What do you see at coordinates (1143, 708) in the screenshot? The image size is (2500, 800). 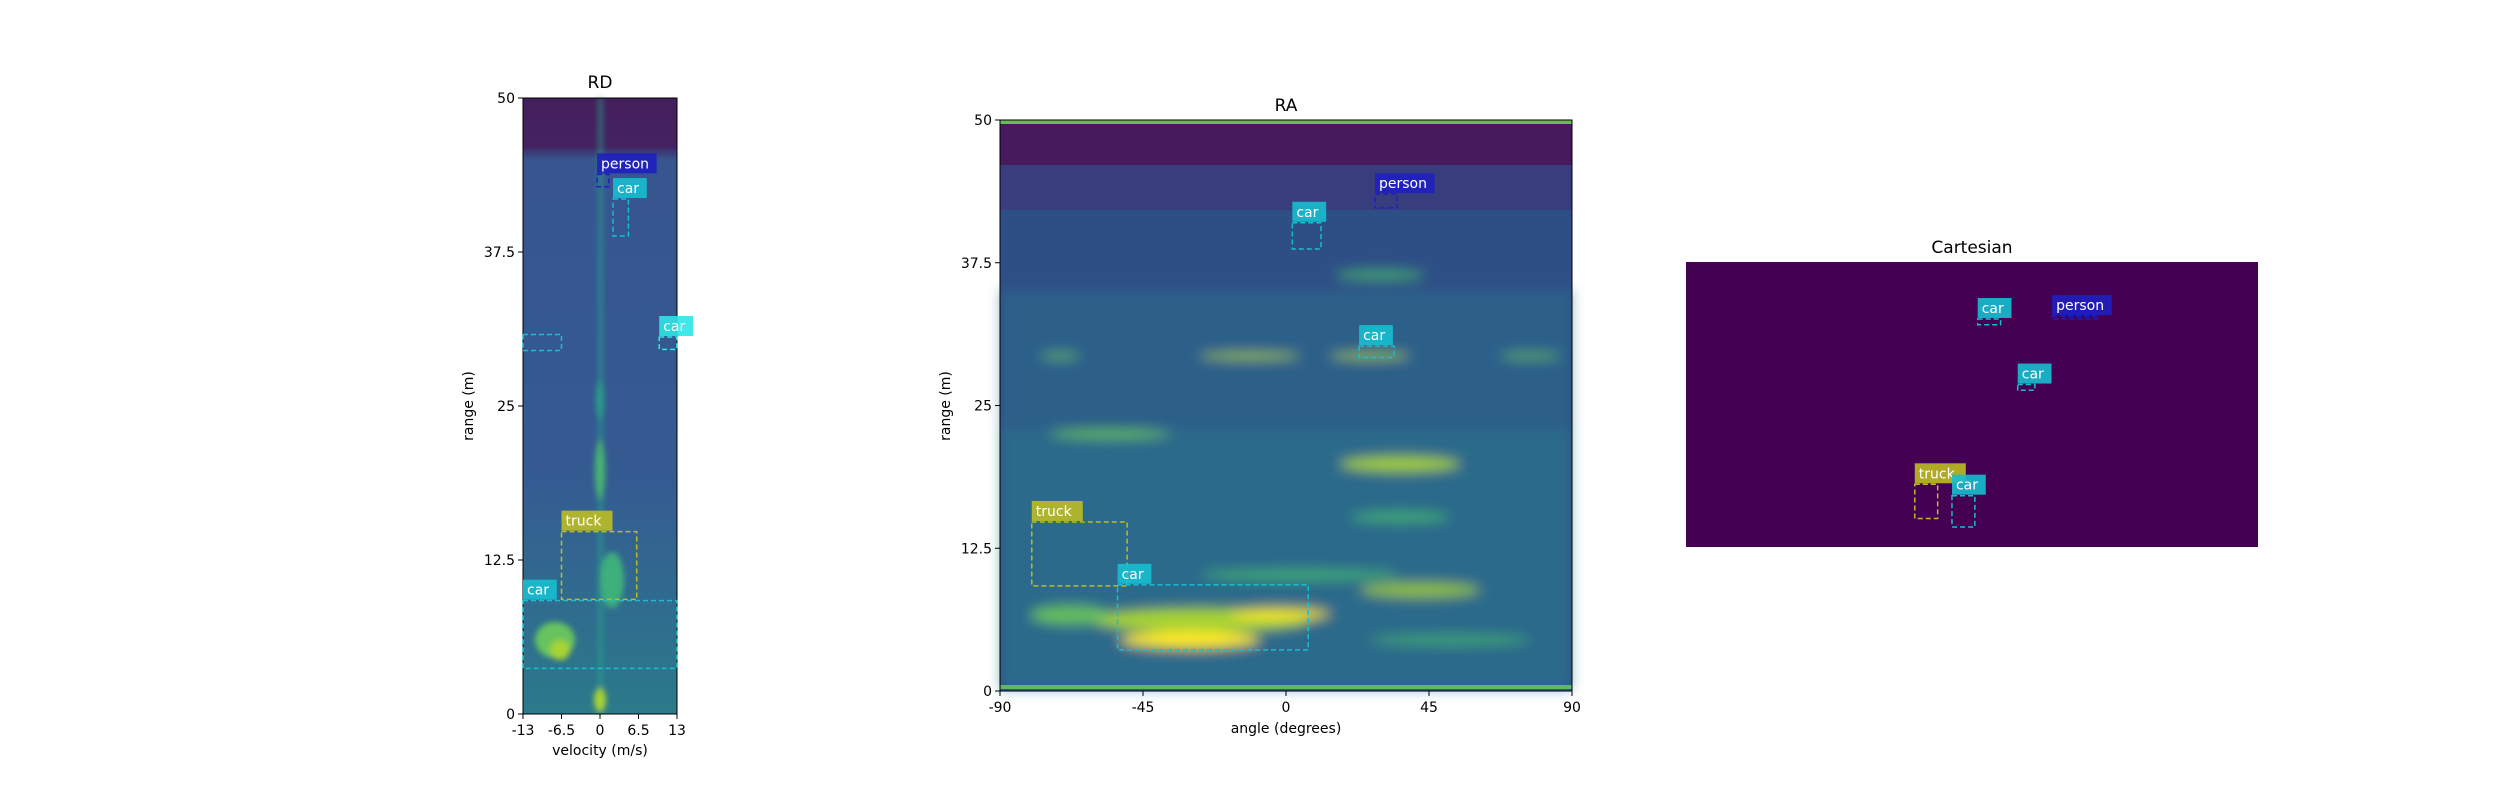 I see `x-tick-label: -45` at bounding box center [1143, 708].